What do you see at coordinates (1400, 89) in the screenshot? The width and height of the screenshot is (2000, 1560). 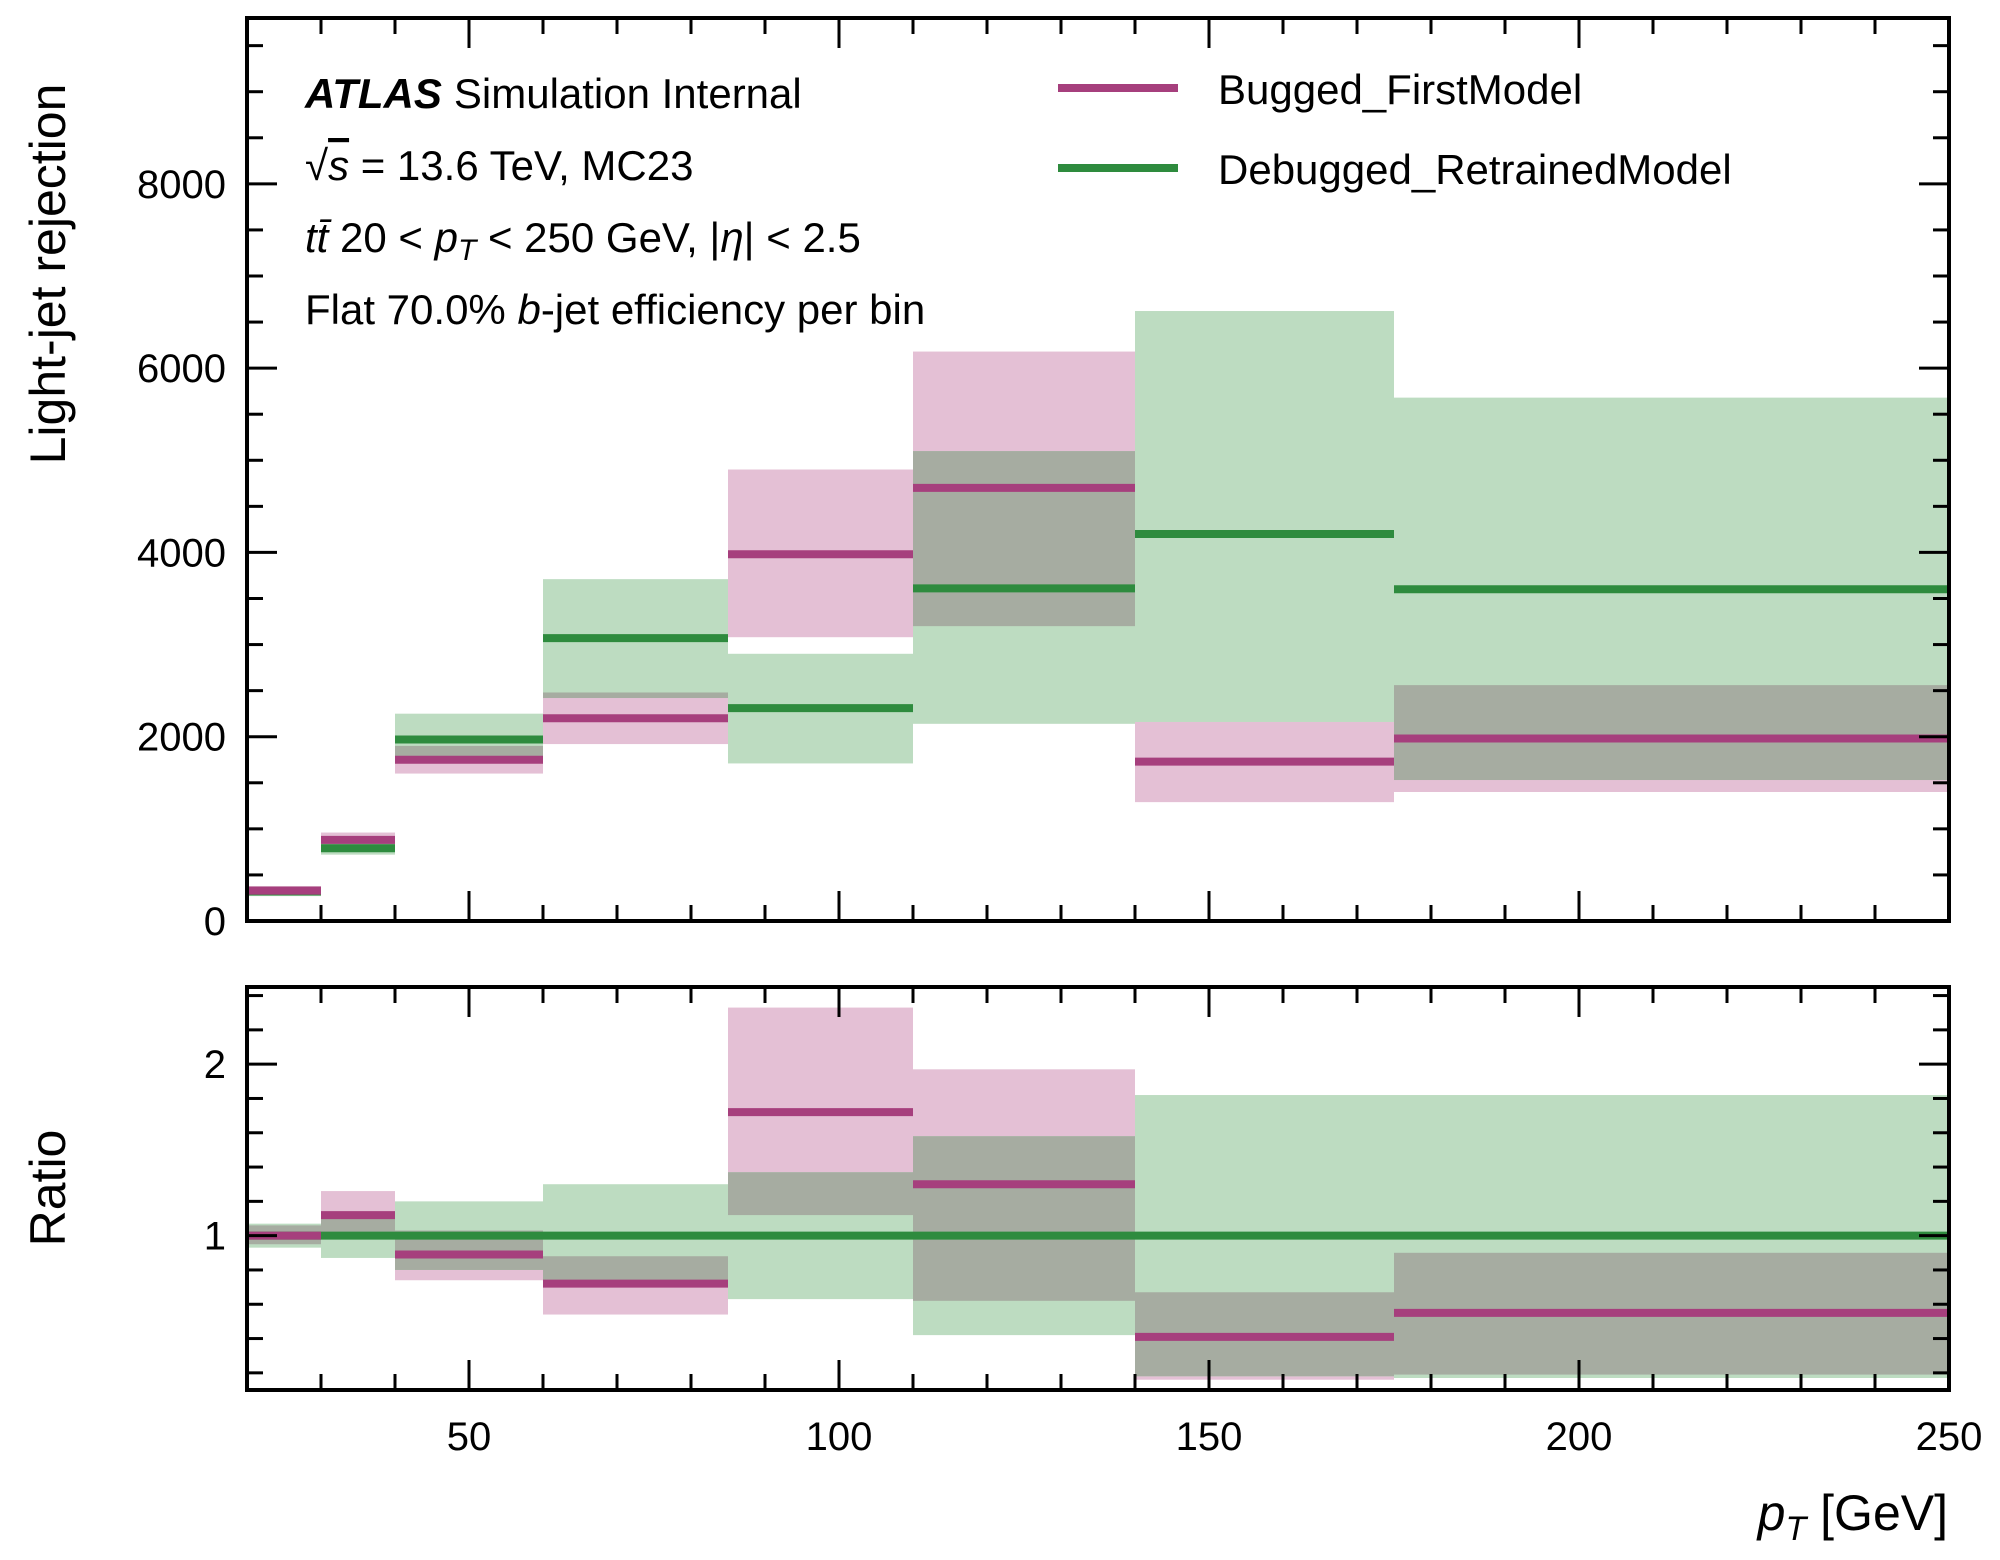 I see `legend-label-bugged: Bugged_FirstModel` at bounding box center [1400, 89].